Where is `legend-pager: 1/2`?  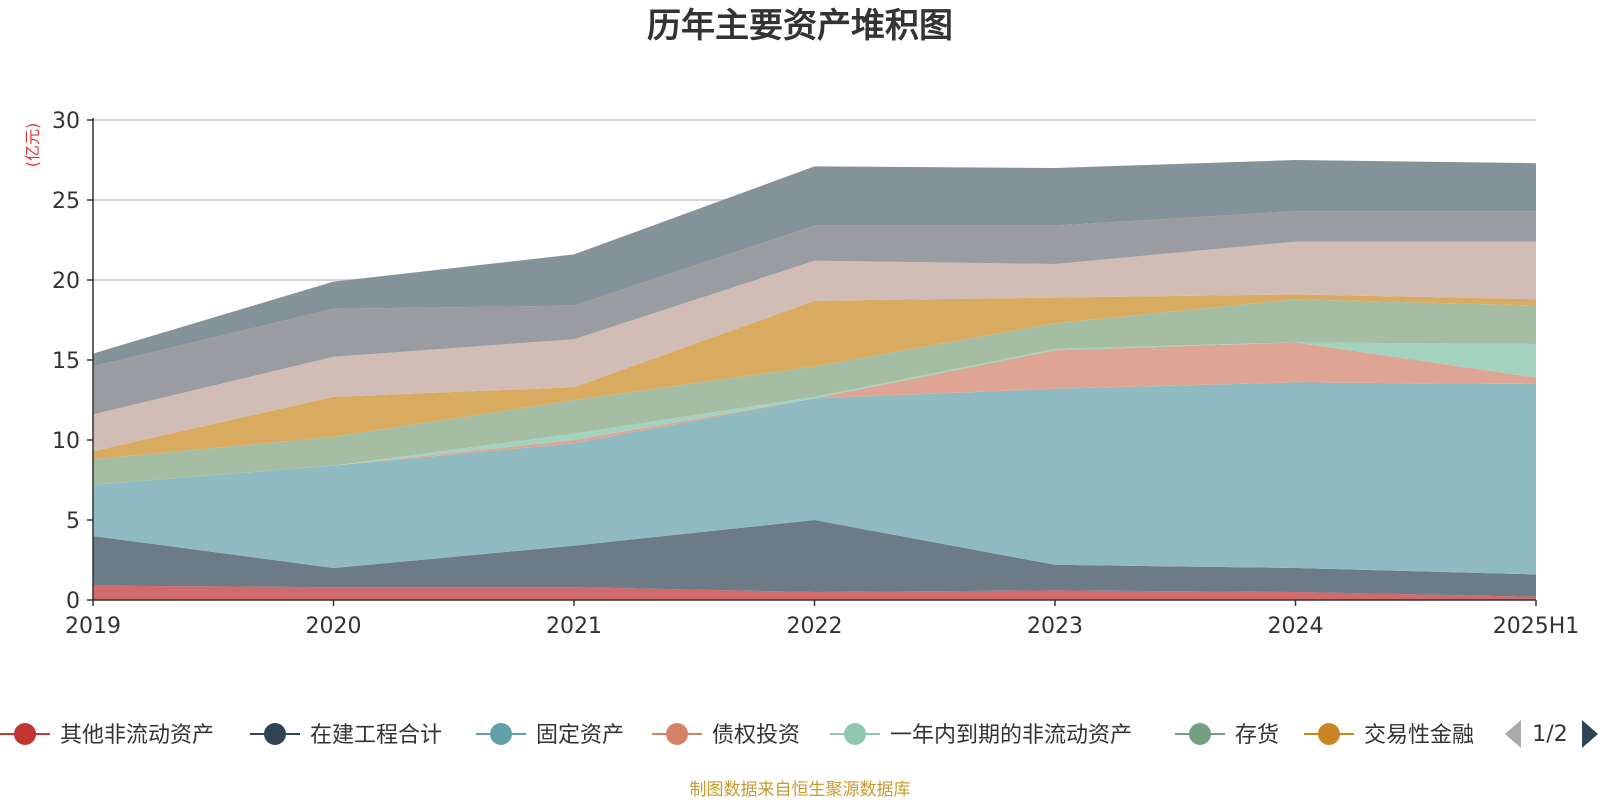 legend-pager: 1/2 is located at coordinates (1551, 734).